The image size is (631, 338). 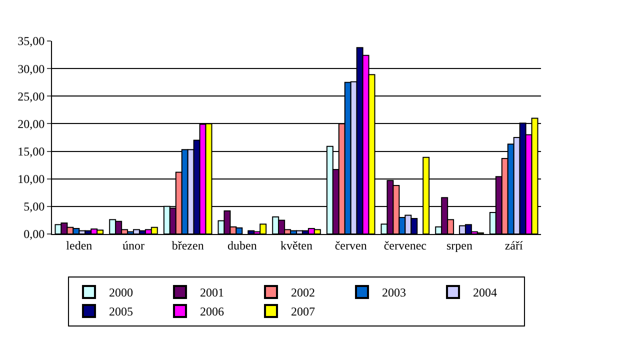 I want to click on legend-label: 2002, so click(x=303, y=293).